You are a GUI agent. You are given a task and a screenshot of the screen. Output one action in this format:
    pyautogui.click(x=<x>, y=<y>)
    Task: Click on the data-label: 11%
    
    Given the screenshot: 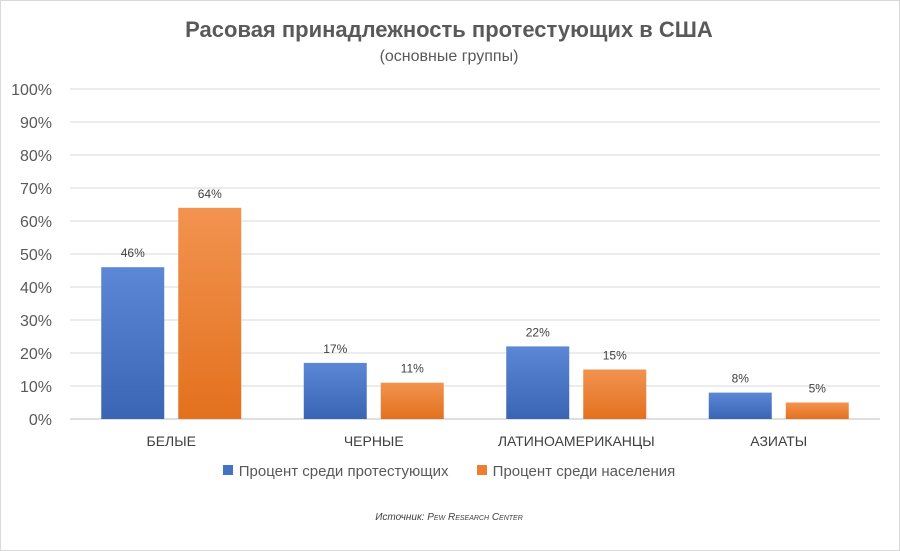 What is the action you would take?
    pyautogui.click(x=412, y=369)
    